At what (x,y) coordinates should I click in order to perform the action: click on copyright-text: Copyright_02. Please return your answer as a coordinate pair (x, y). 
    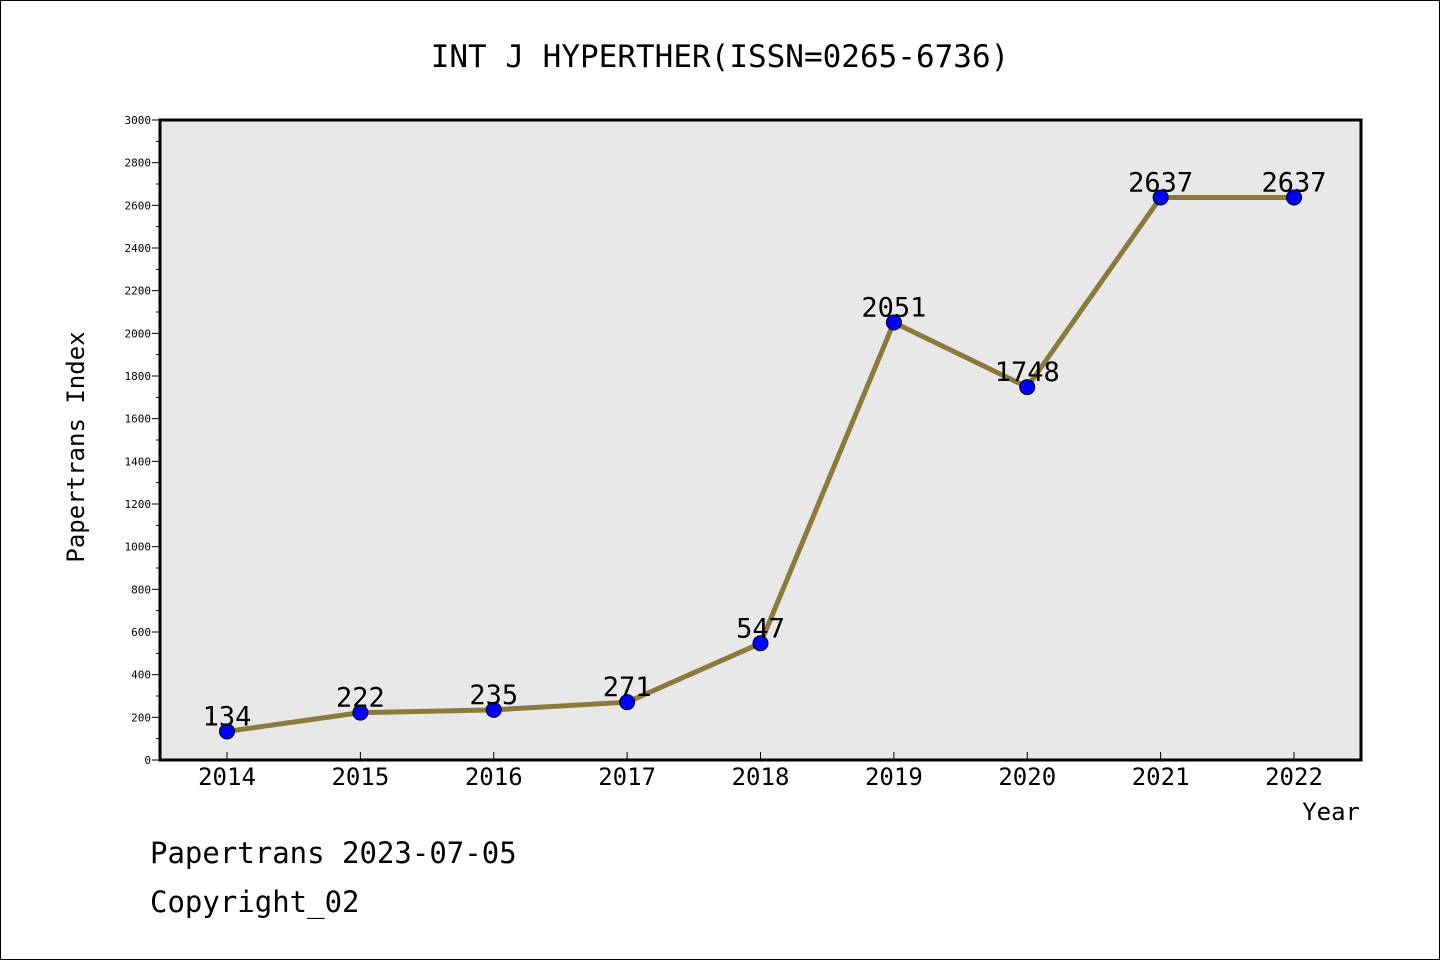
    Looking at the image, I should click on (255, 902).